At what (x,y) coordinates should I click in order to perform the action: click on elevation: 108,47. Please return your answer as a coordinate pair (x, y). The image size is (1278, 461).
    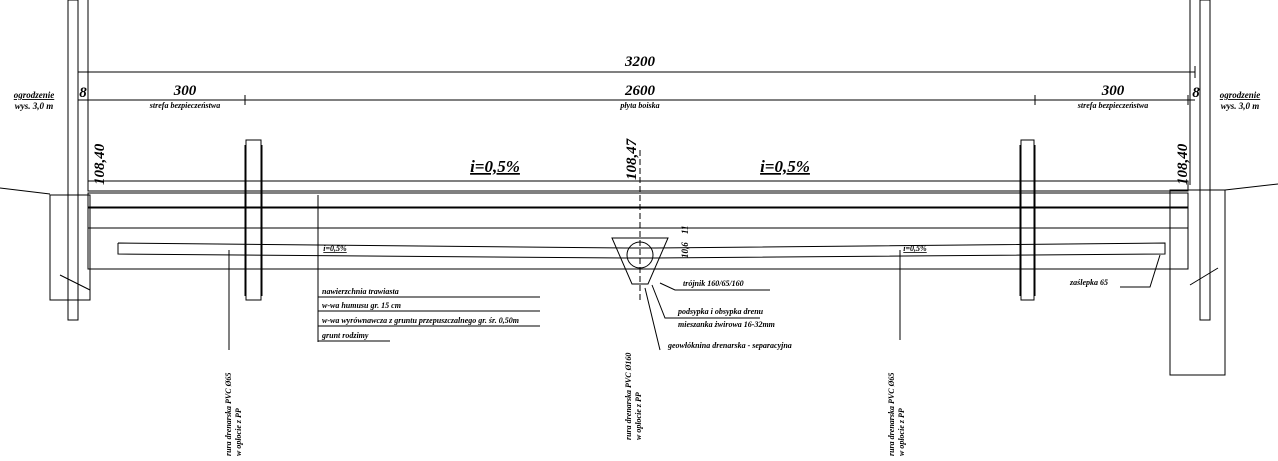
    Looking at the image, I should click on (632, 159).